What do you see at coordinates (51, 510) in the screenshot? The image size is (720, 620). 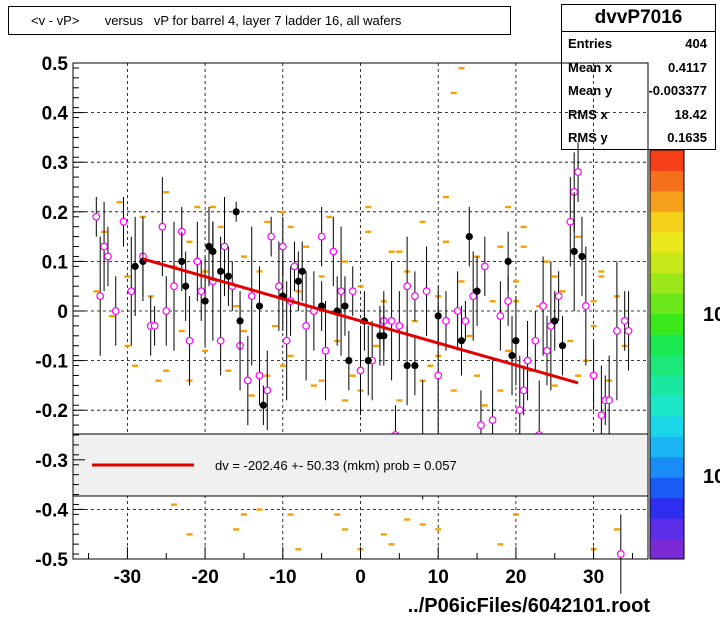 I see `y-tick-label: -0.4` at bounding box center [51, 510].